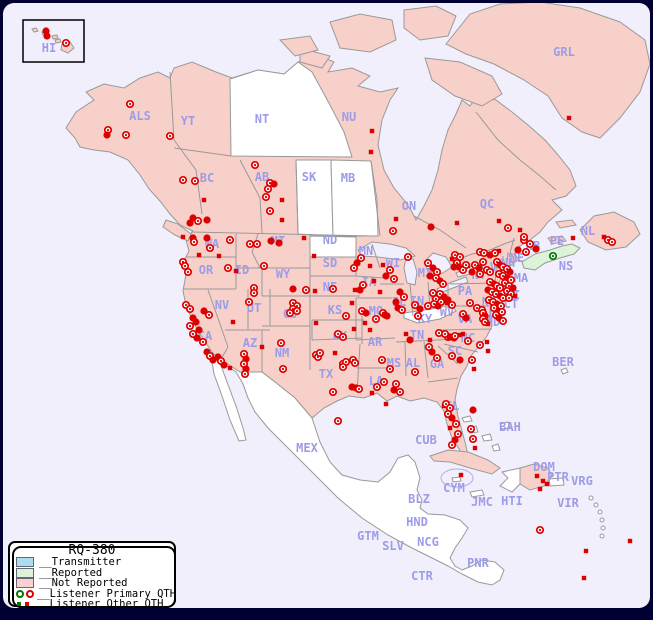 The width and height of the screenshot is (653, 620). I want to click on region-label-gtm: GTM, so click(368, 536).